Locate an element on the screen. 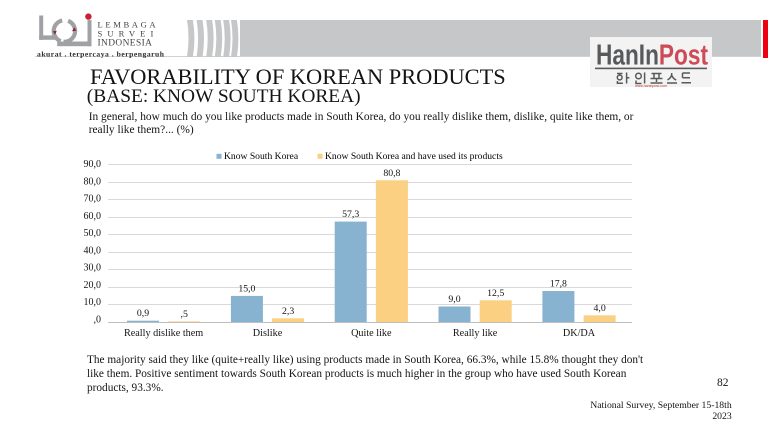  svg-text: 17,8 is located at coordinates (558, 284).